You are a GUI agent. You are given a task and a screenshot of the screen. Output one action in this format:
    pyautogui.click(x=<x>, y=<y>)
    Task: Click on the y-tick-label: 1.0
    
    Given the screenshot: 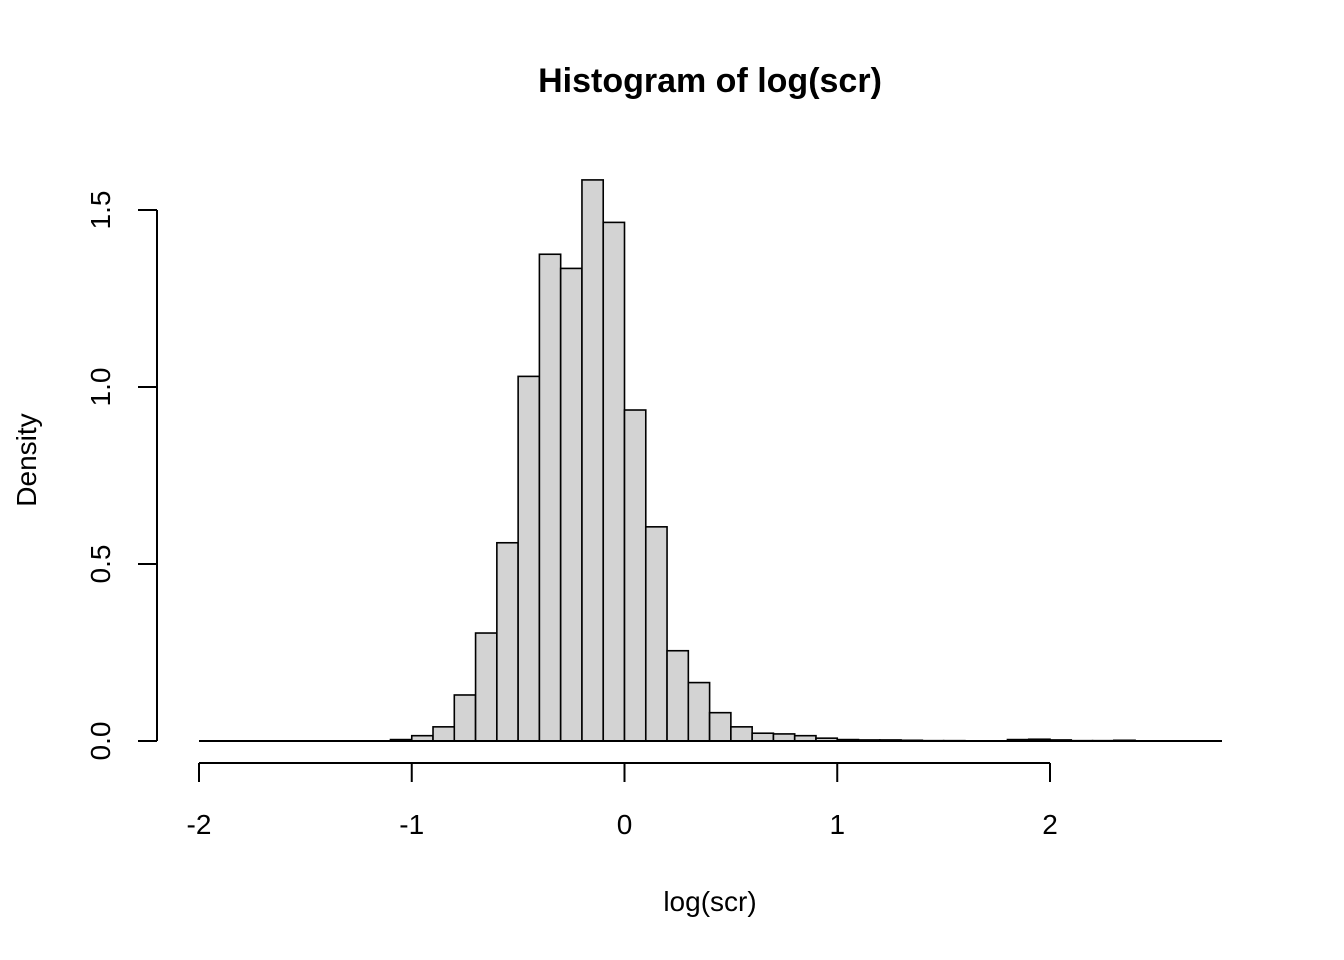 What is the action you would take?
    pyautogui.click(x=100, y=387)
    